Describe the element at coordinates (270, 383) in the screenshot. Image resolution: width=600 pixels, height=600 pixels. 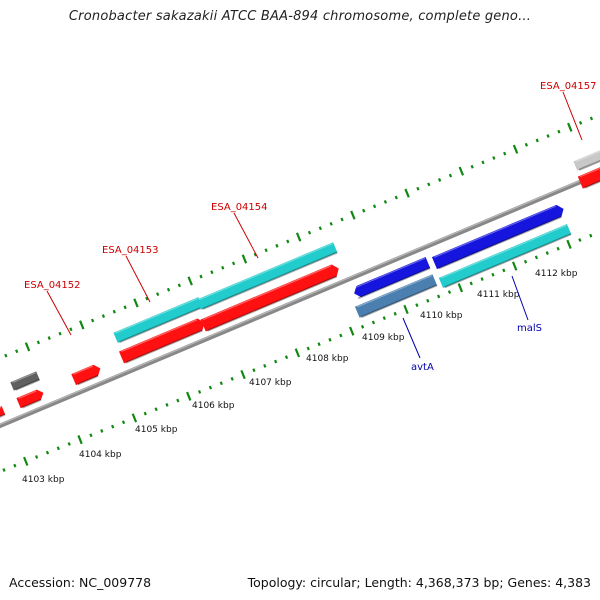
I see `kbp-label: 4107 kbp` at that location.